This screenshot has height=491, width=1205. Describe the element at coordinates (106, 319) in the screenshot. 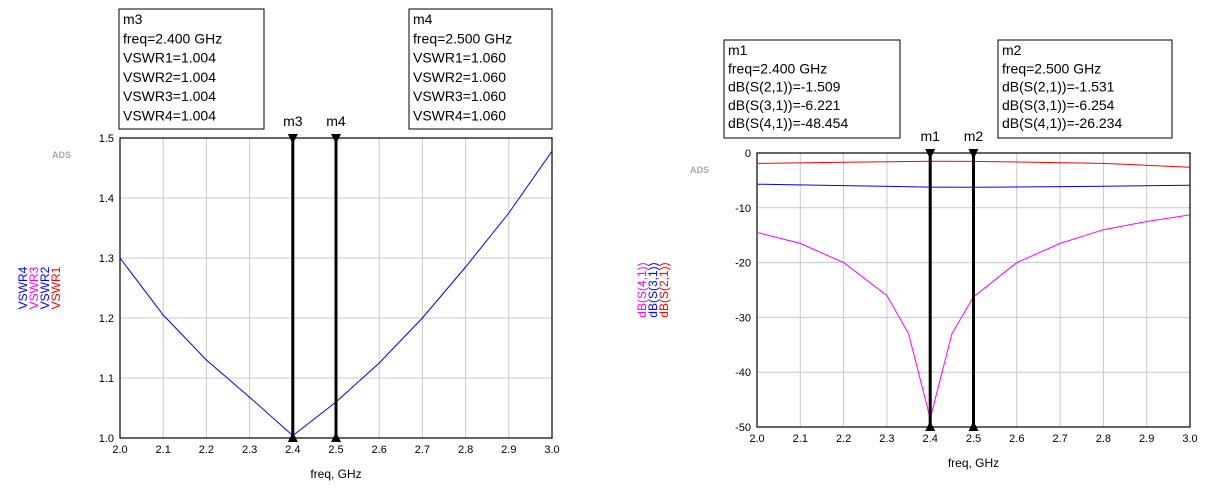

I see `y-tick-label: 1.2` at that location.